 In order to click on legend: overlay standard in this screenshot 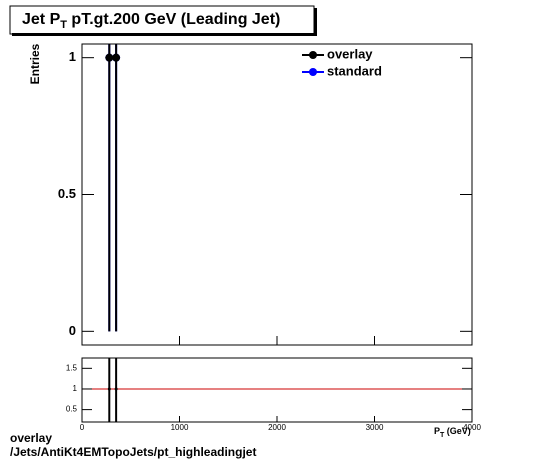, I will do `click(342, 62)`.